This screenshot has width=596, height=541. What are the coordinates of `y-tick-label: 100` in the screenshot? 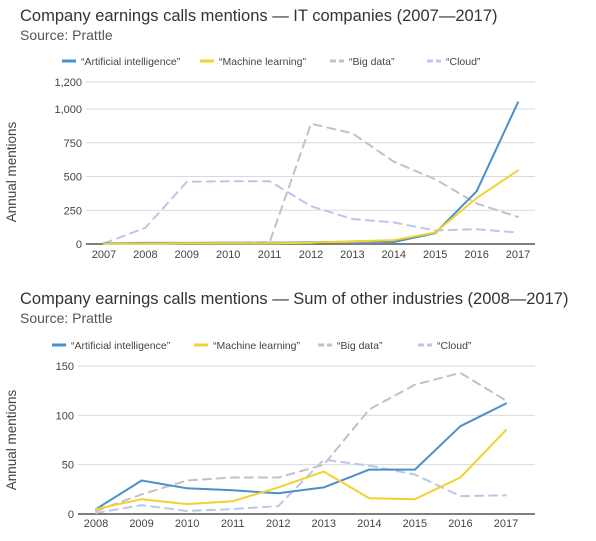 It's located at (65, 416).